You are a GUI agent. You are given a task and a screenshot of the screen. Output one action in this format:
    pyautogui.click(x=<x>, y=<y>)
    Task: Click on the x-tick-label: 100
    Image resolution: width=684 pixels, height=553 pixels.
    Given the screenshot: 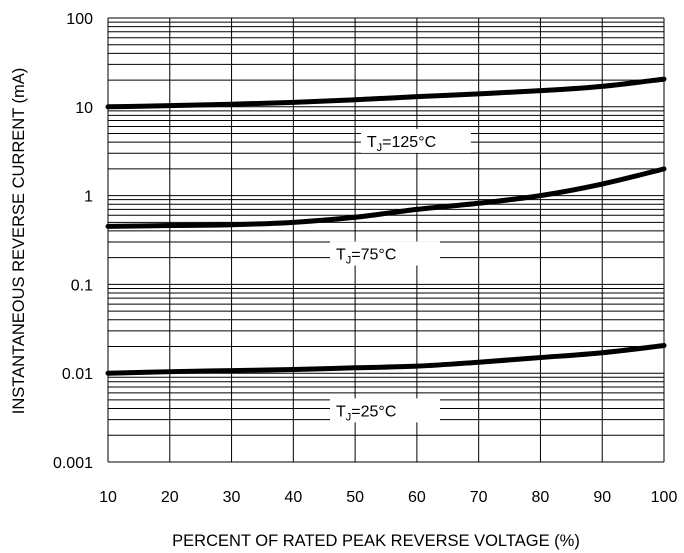 What is the action you would take?
    pyautogui.click(x=664, y=497)
    